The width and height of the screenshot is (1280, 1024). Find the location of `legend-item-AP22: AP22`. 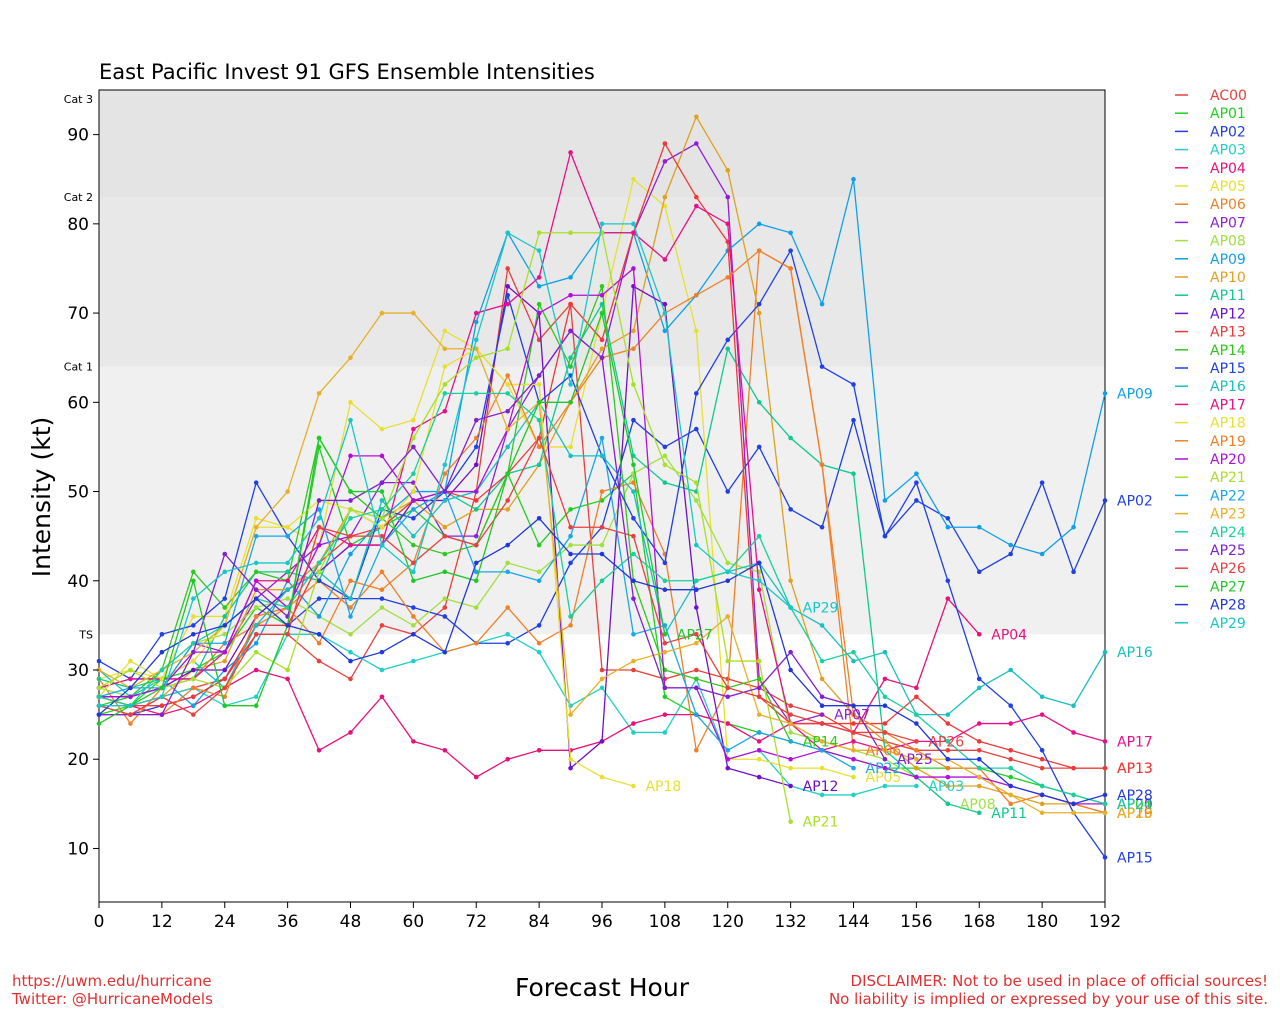

legend-item-AP22: AP22 is located at coordinates (1228, 496).